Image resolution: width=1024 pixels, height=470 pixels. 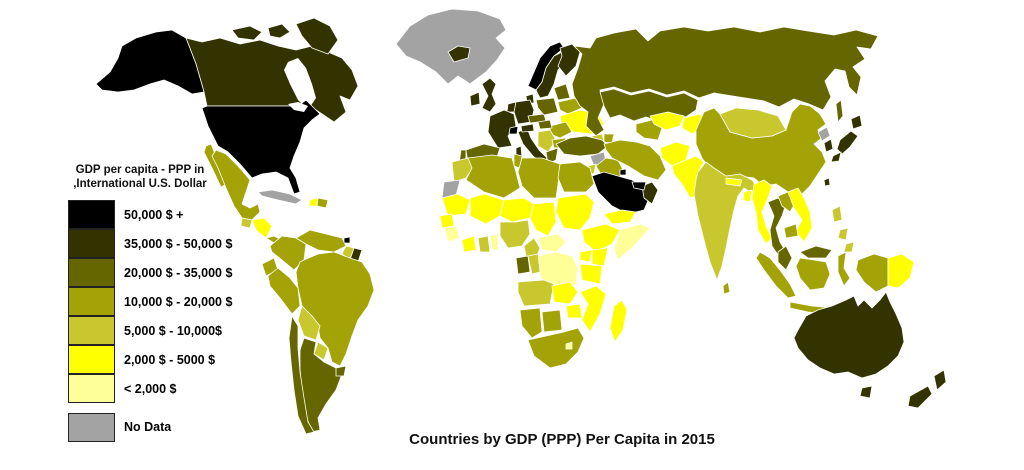 I want to click on region-lesotho-swaziland, so click(x=569, y=345).